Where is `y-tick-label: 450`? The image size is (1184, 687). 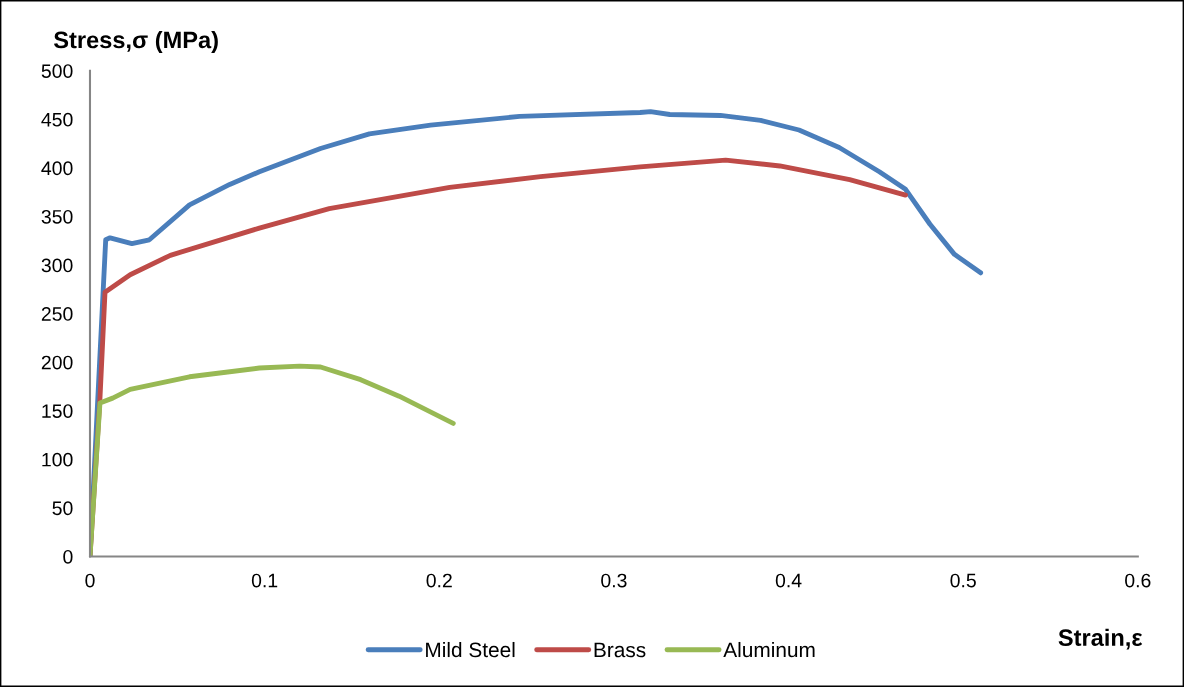
y-tick-label: 450 is located at coordinates (57, 119).